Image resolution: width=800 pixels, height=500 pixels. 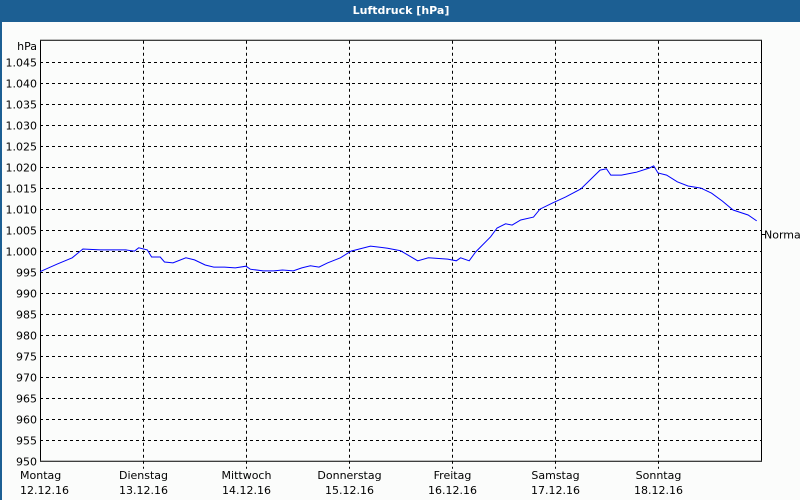 I want to click on y-tick-label: 1.030, so click(x=22, y=126).